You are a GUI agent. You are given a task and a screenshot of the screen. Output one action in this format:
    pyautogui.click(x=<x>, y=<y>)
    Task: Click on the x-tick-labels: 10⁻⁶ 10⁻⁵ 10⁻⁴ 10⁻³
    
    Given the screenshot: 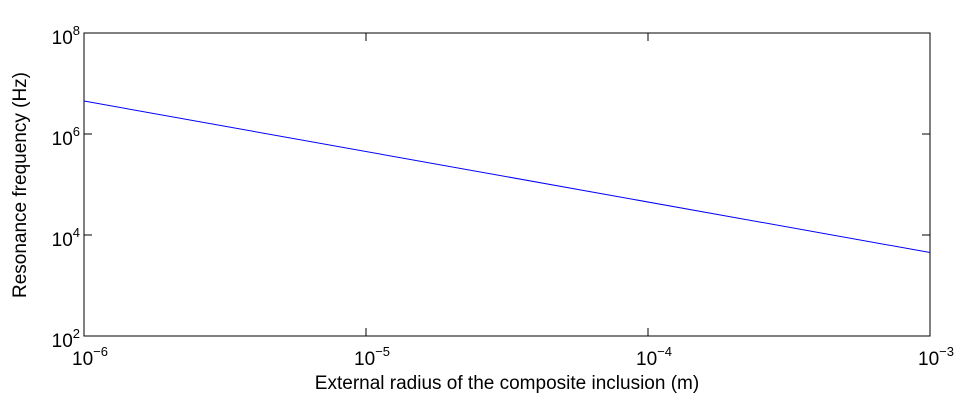 What is the action you would take?
    pyautogui.click(x=513, y=357)
    